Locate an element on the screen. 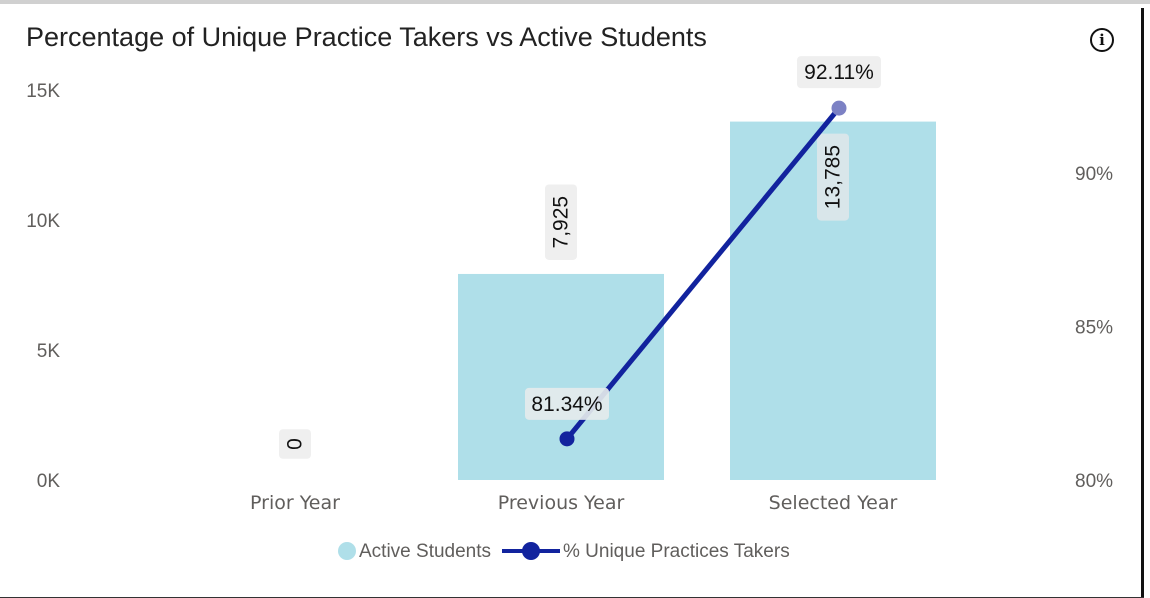  legend-marker-point is located at coordinates (531, 551).